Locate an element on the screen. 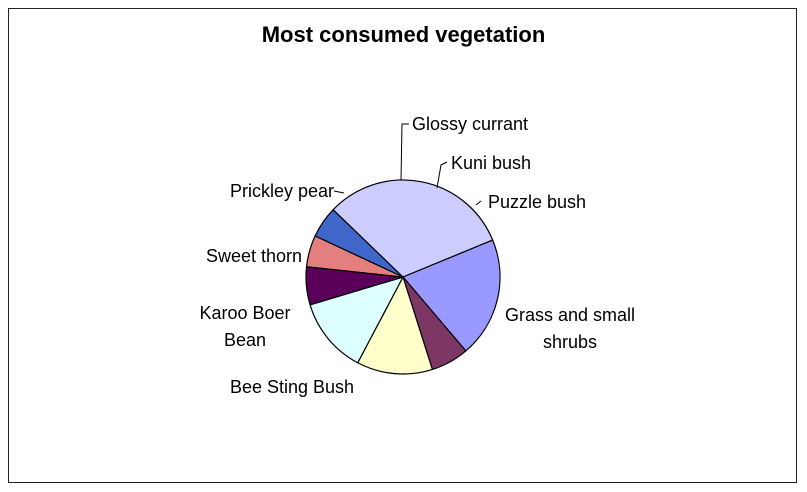 The image size is (807, 492). slice-label: Sweet thorn is located at coordinates (254, 256).